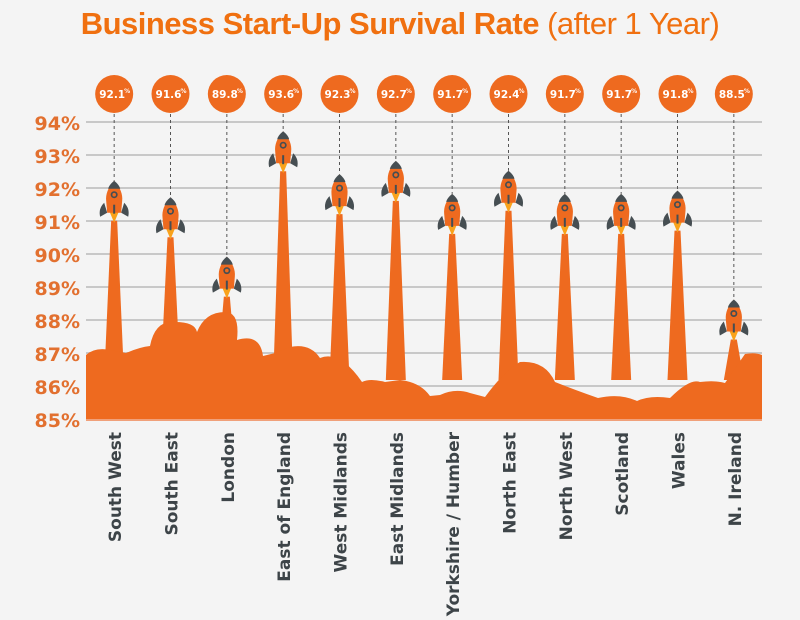 This screenshot has width=800, height=620. Describe the element at coordinates (623, 474) in the screenshot. I see `x-tick-label: Scotland` at that location.